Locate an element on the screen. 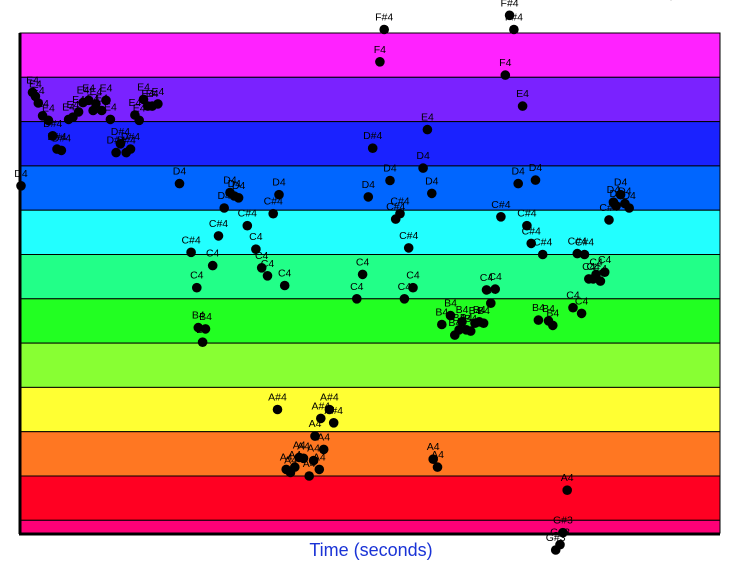  band-c4 is located at coordinates (370, 365).